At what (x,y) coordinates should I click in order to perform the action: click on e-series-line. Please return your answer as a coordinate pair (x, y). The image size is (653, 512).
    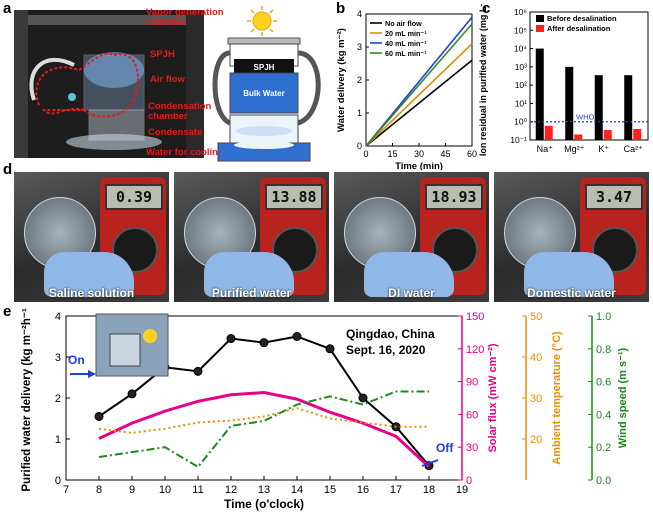
    Looking at the image, I should click on (264, 429).